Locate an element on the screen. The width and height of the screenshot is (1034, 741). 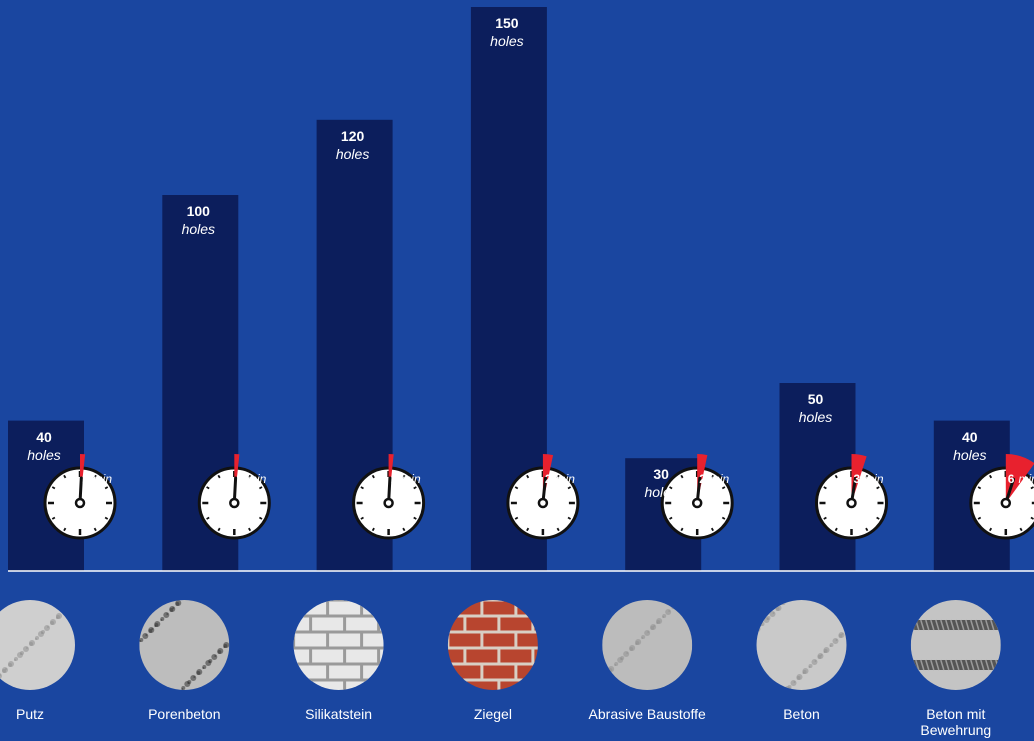
bar-value: 100 is located at coordinates (198, 211).